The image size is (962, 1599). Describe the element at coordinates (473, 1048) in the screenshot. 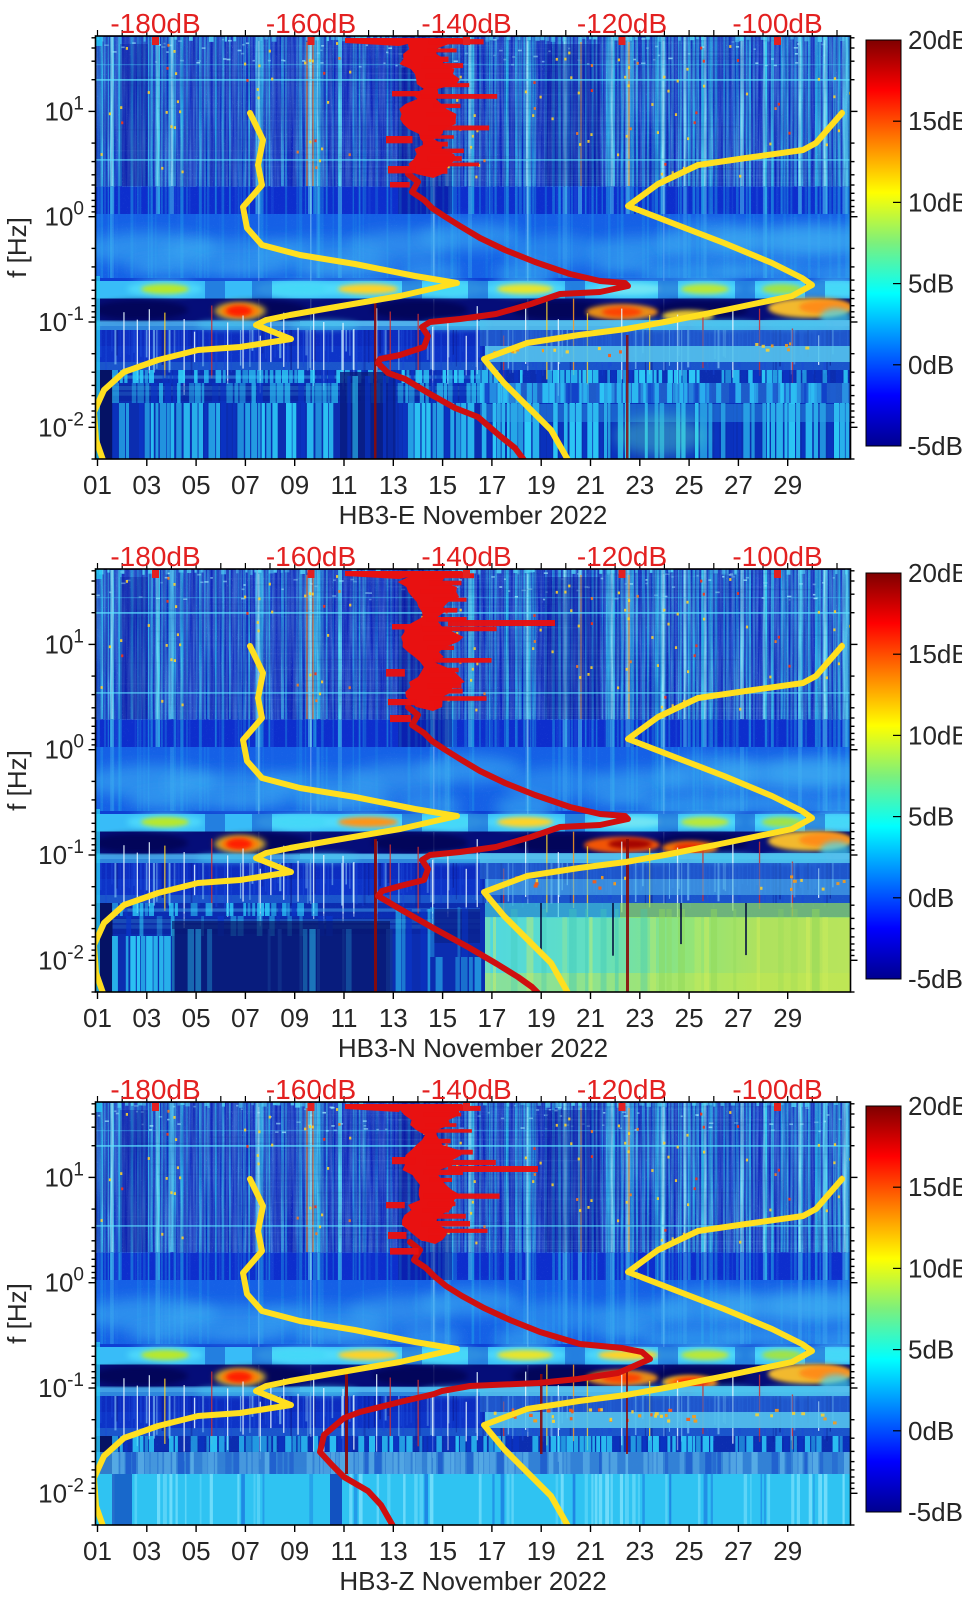

I see `svg-text: HB3-N November 2022` at that location.